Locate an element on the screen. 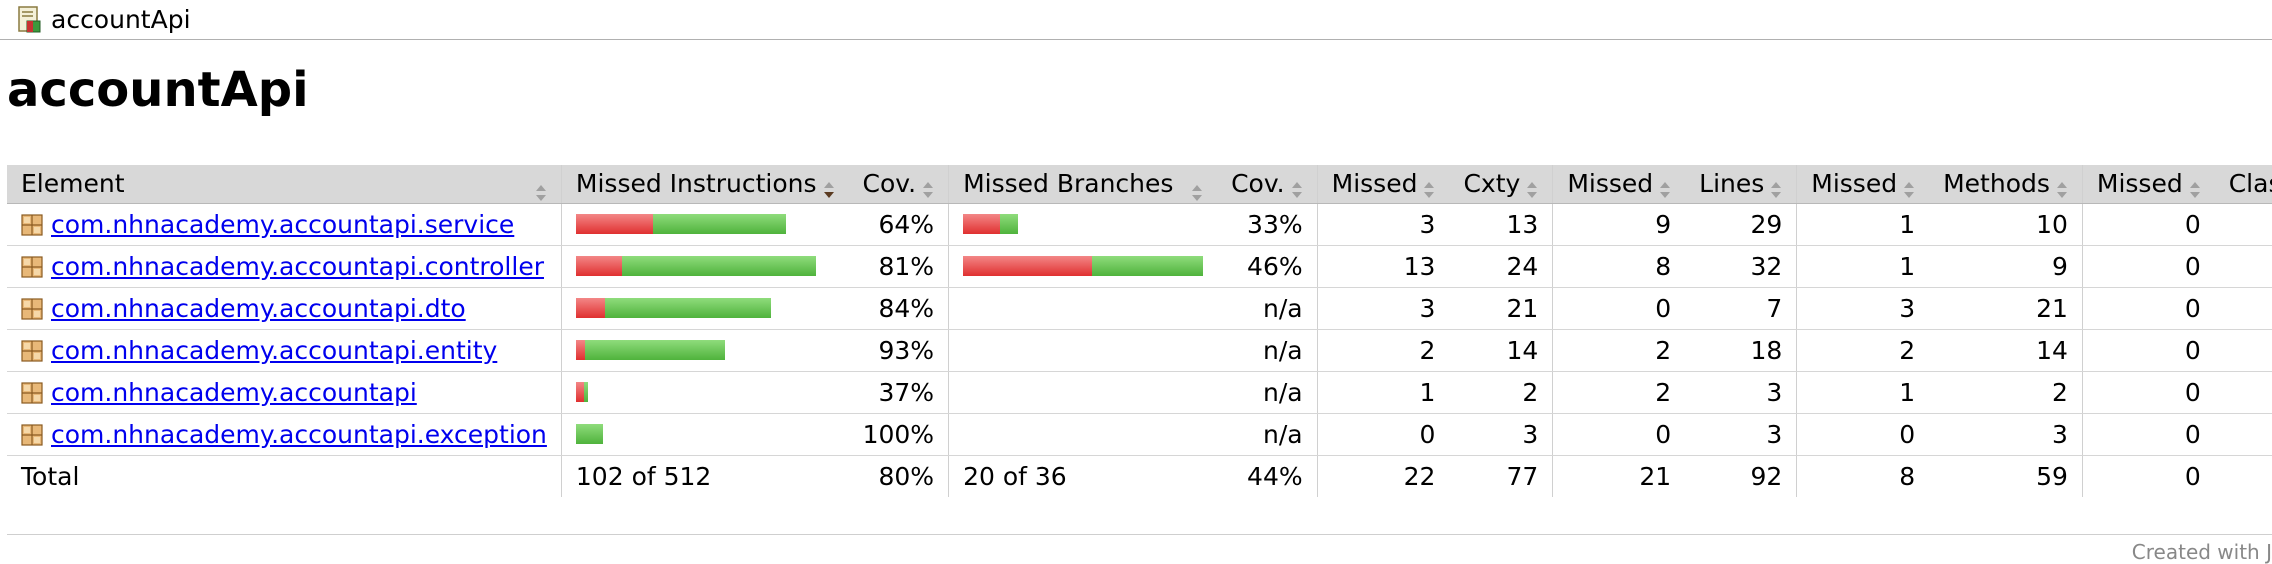 The width and height of the screenshot is (2272, 564). missed-complexity: 2 is located at coordinates (1383, 350).